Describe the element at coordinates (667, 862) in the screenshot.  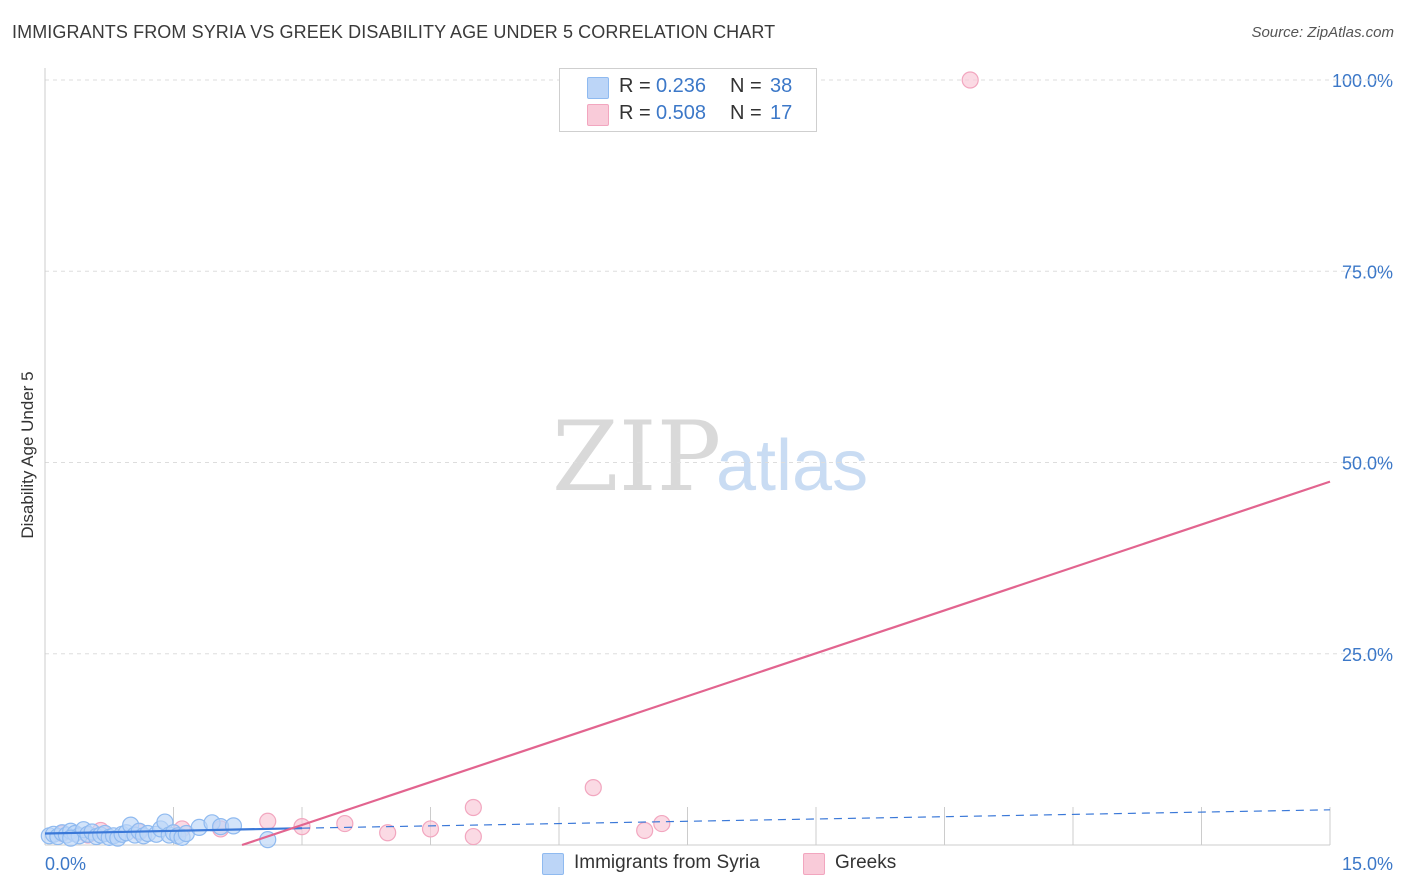
I see `bottom-legend-label: Immigrants from Syria` at that location.